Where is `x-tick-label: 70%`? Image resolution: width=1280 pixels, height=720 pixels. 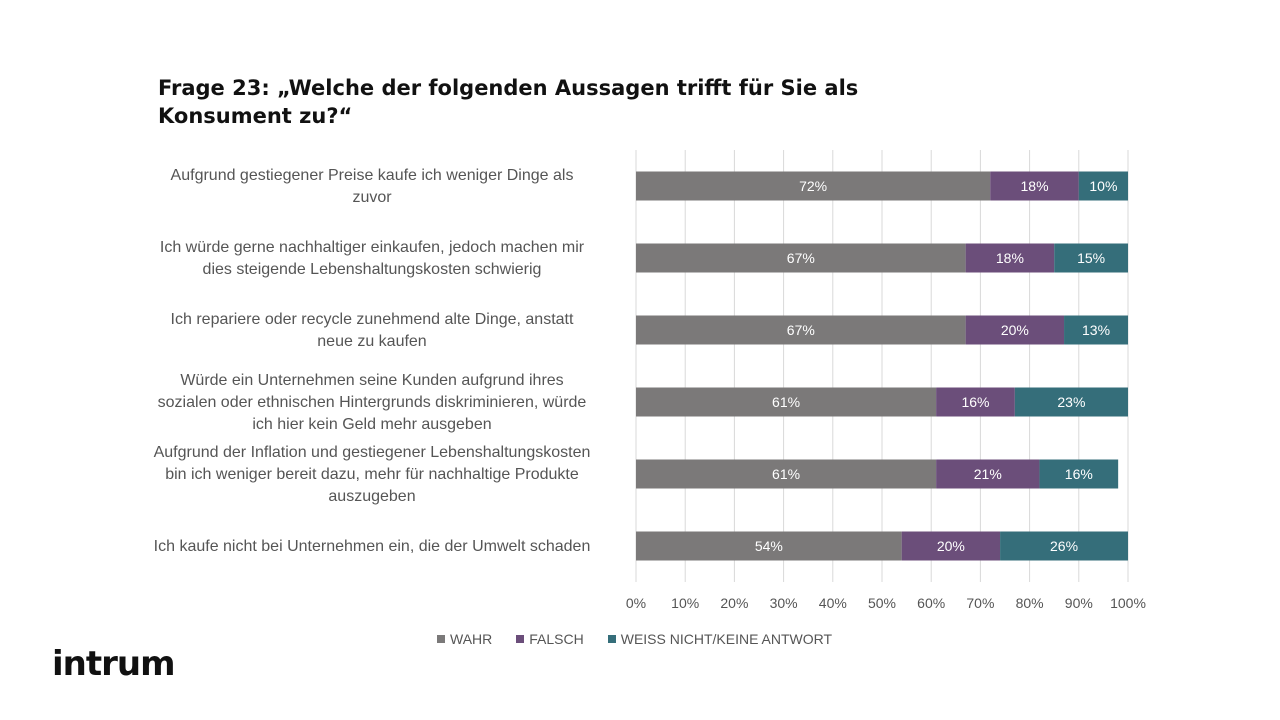 x-tick-label: 70% is located at coordinates (980, 603).